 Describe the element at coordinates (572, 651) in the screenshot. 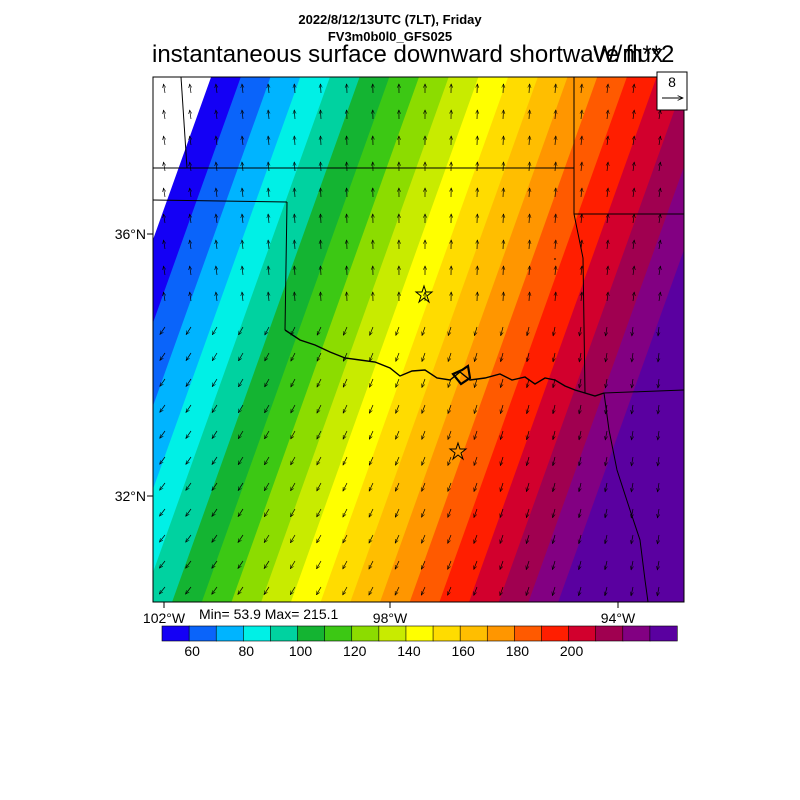

I see `colorbar-label: 200` at that location.